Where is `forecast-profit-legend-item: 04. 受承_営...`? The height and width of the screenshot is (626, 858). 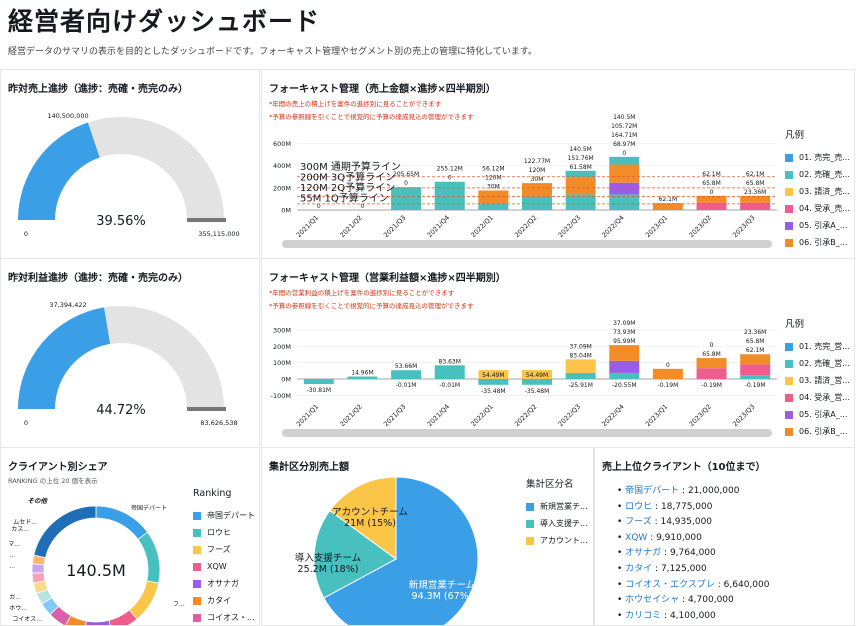 forecast-profit-legend-item: 04. 受承_営... is located at coordinates (817, 397).